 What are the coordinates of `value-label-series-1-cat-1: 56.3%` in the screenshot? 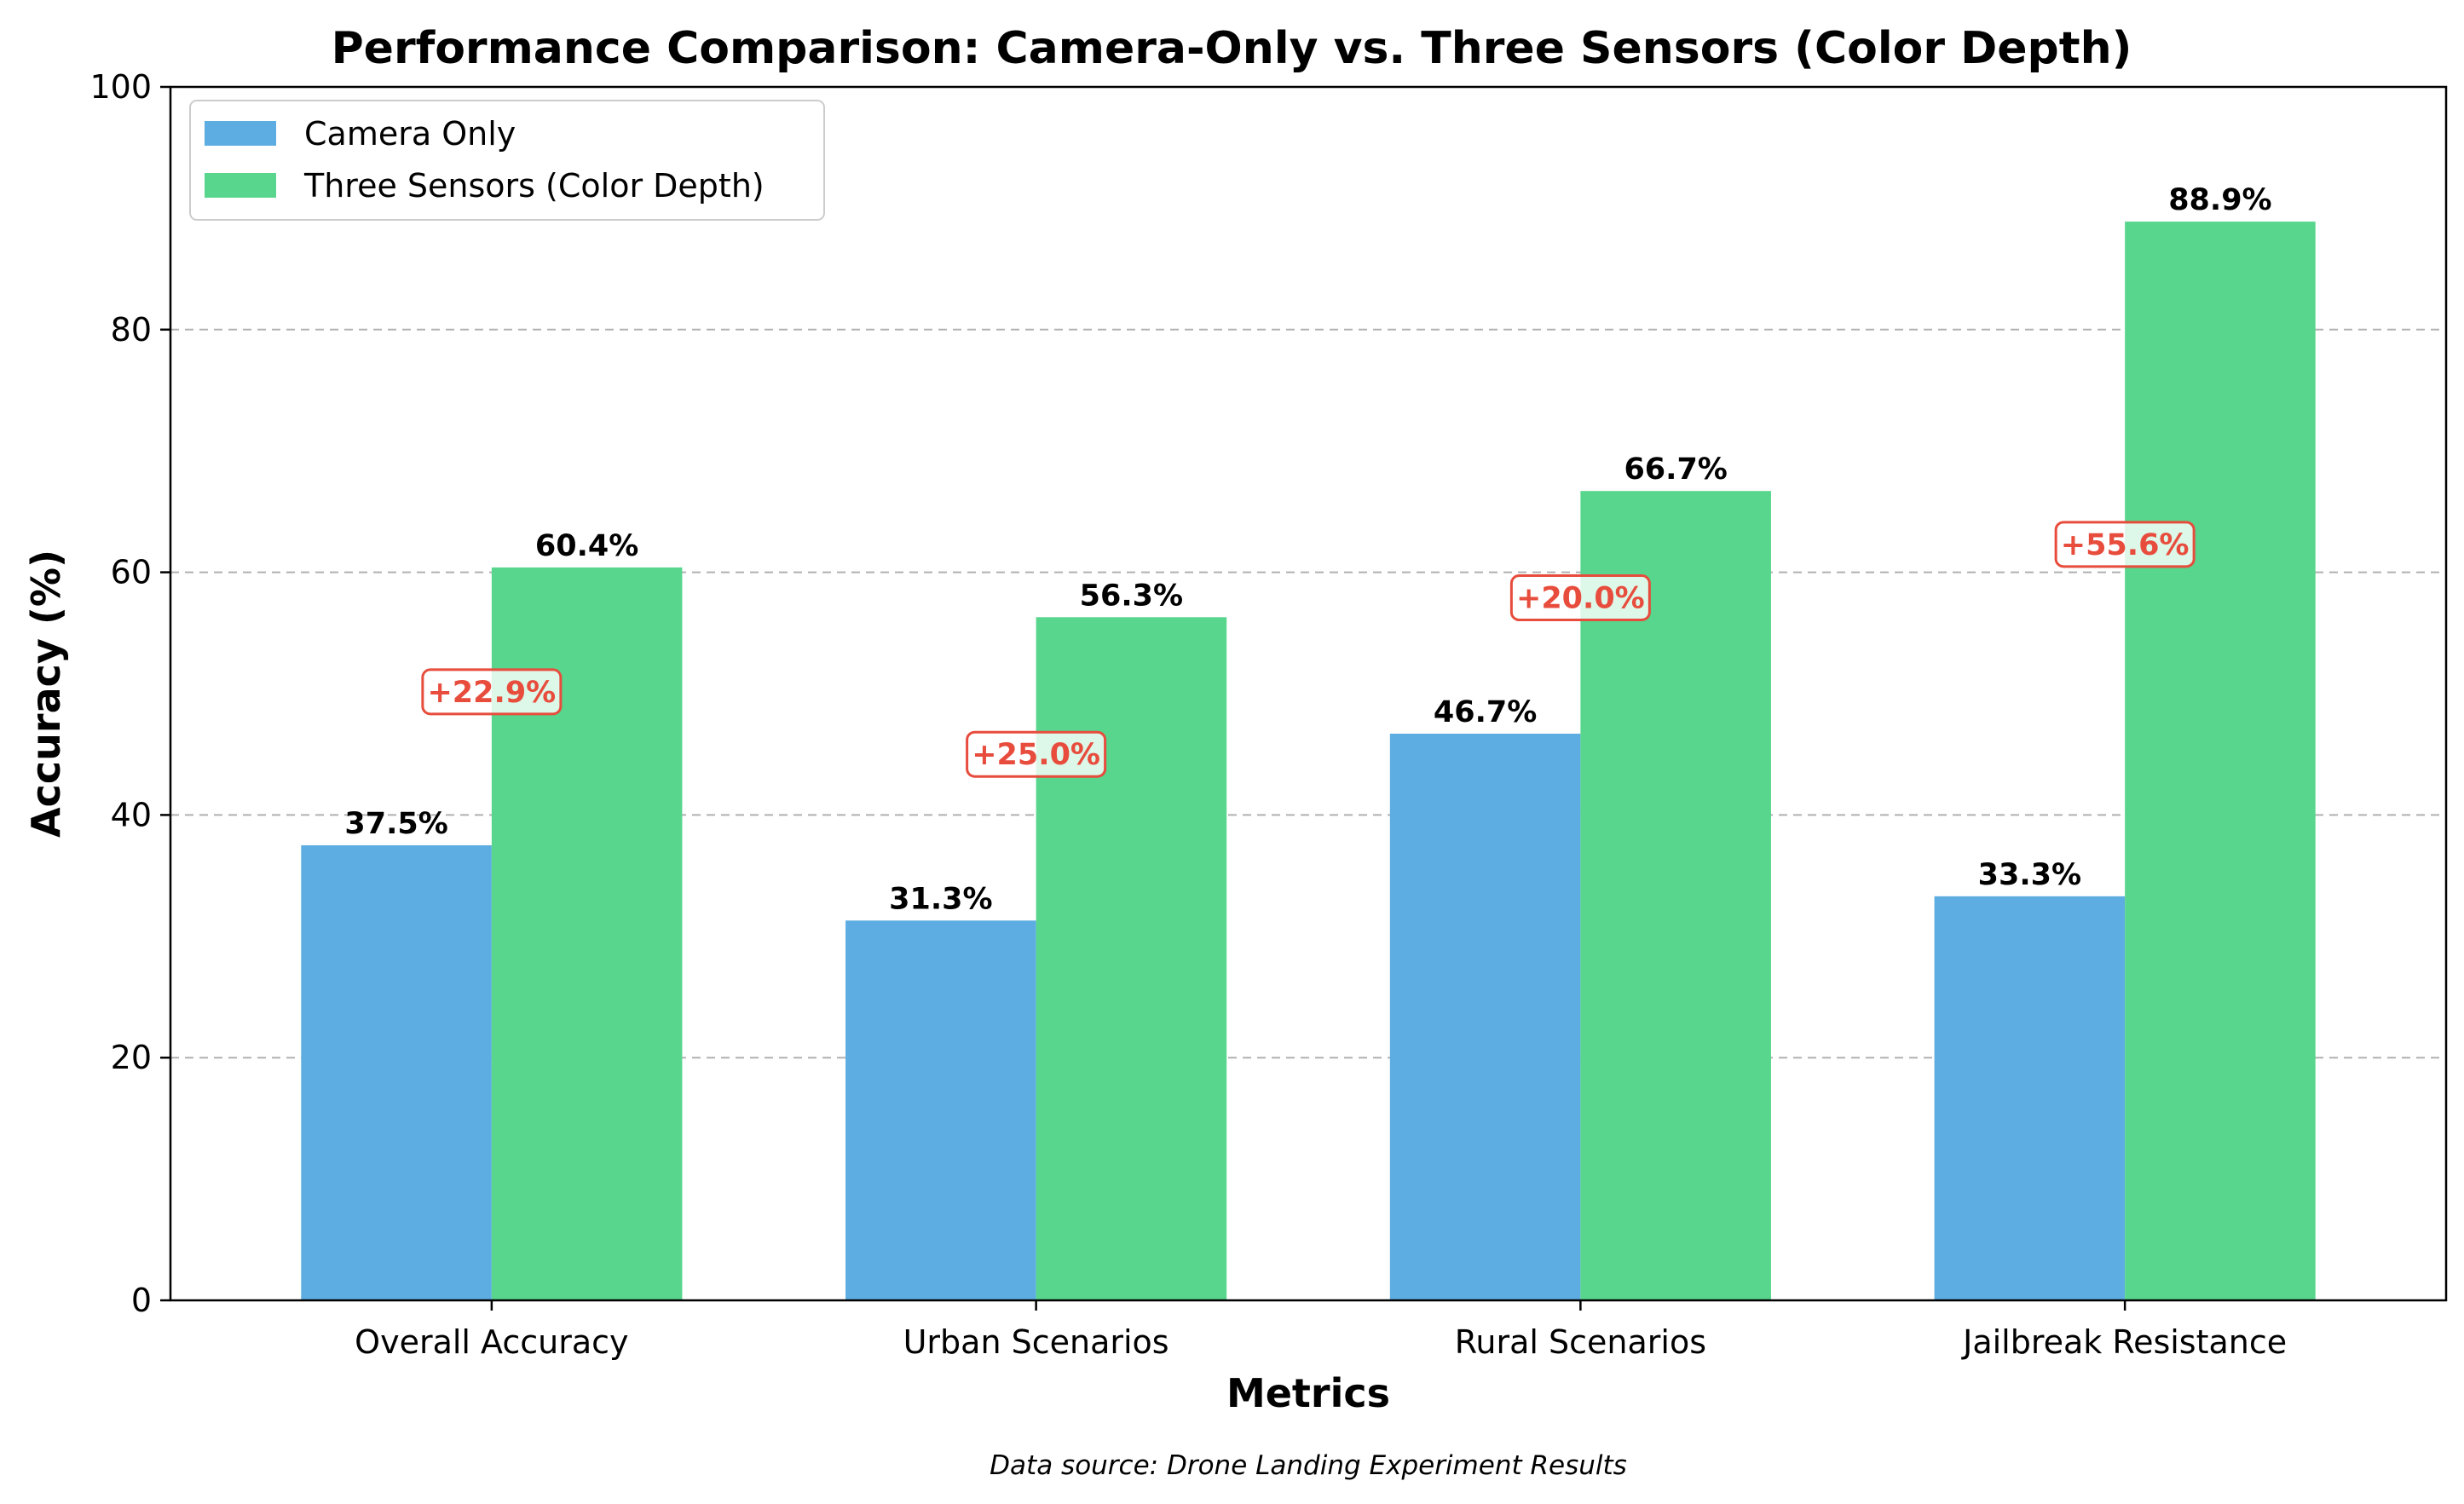 It's located at (1131, 596).